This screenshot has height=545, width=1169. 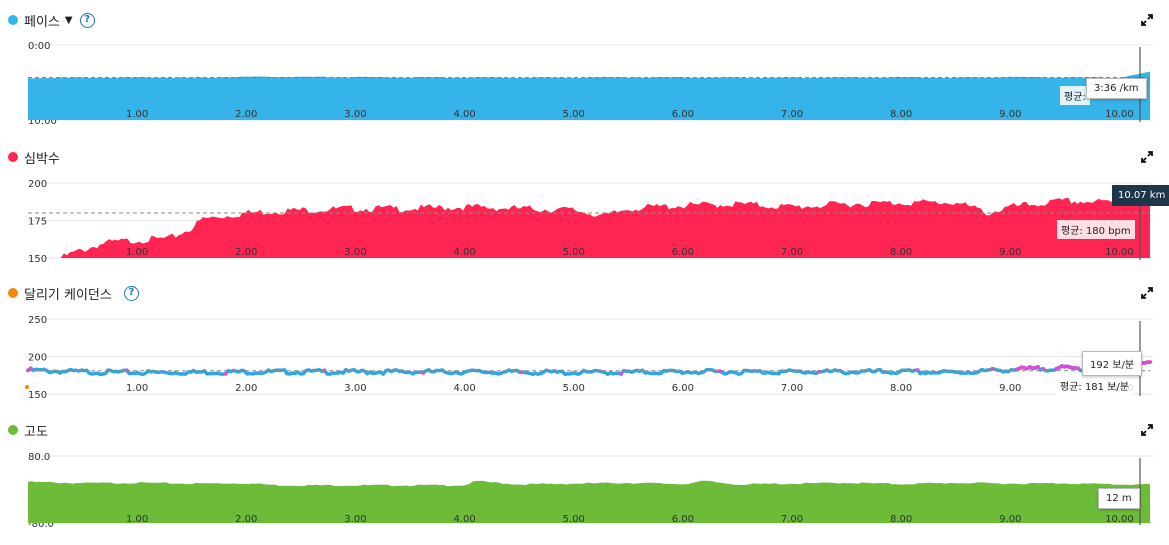 I want to click on y-tick-label: 10:00, so click(x=42, y=121).